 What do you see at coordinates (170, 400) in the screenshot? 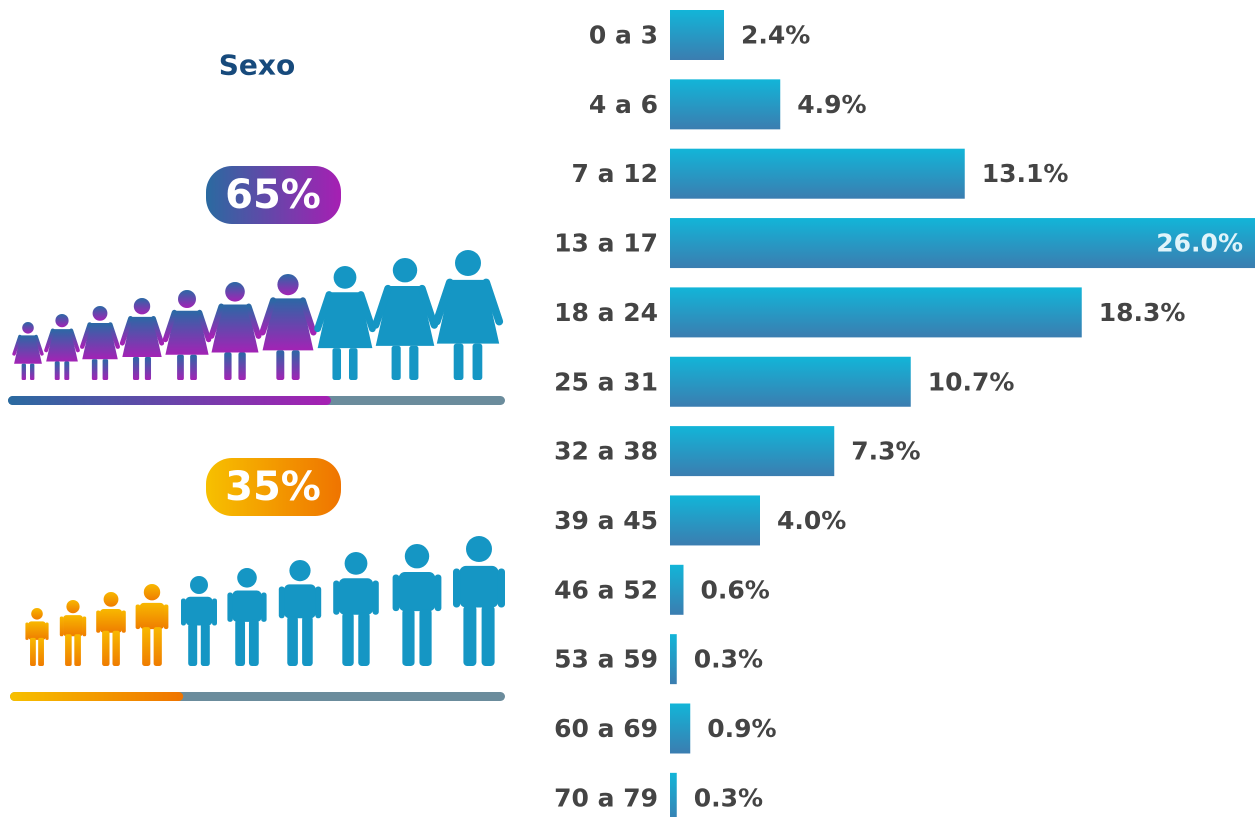
I see `progress-fill` at bounding box center [170, 400].